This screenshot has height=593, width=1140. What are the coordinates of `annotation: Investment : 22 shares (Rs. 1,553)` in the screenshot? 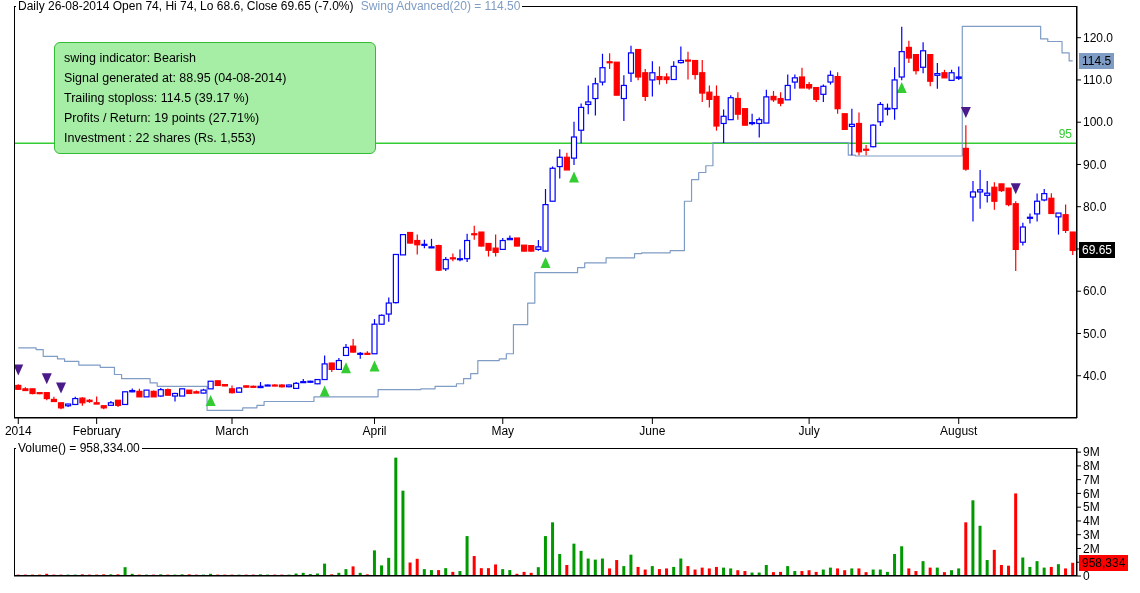 It's located at (160, 138).